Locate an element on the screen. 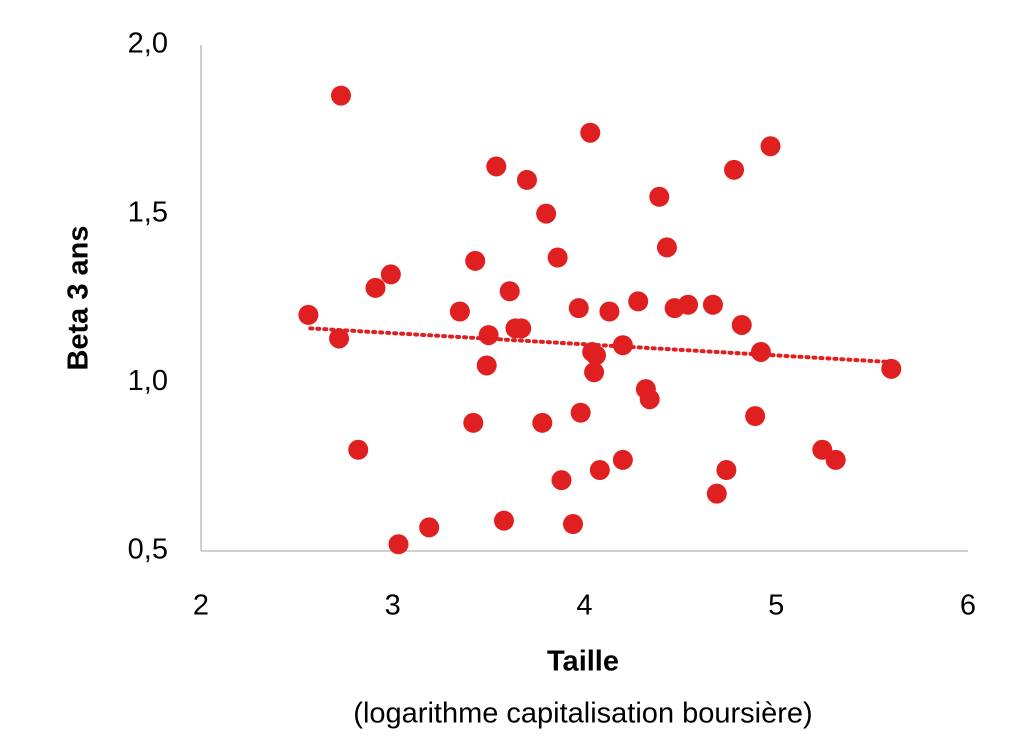 The image size is (1024, 739). x-tick-label: 2 is located at coordinates (201, 606).